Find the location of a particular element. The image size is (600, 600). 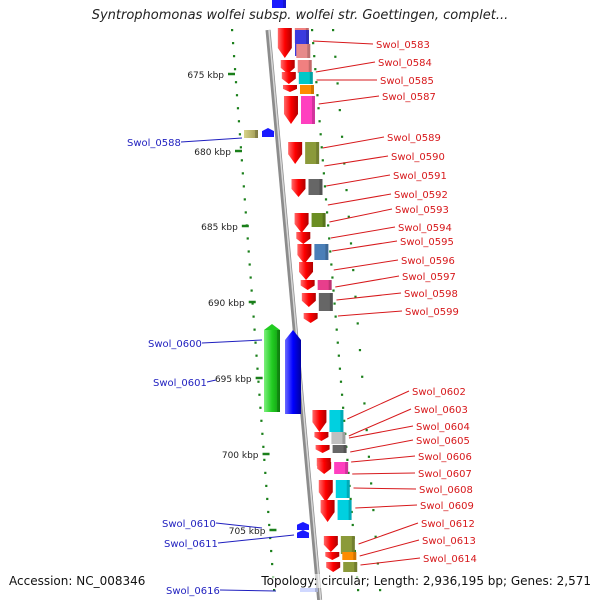

reverse-gene-block is located at coordinates (272, 371).